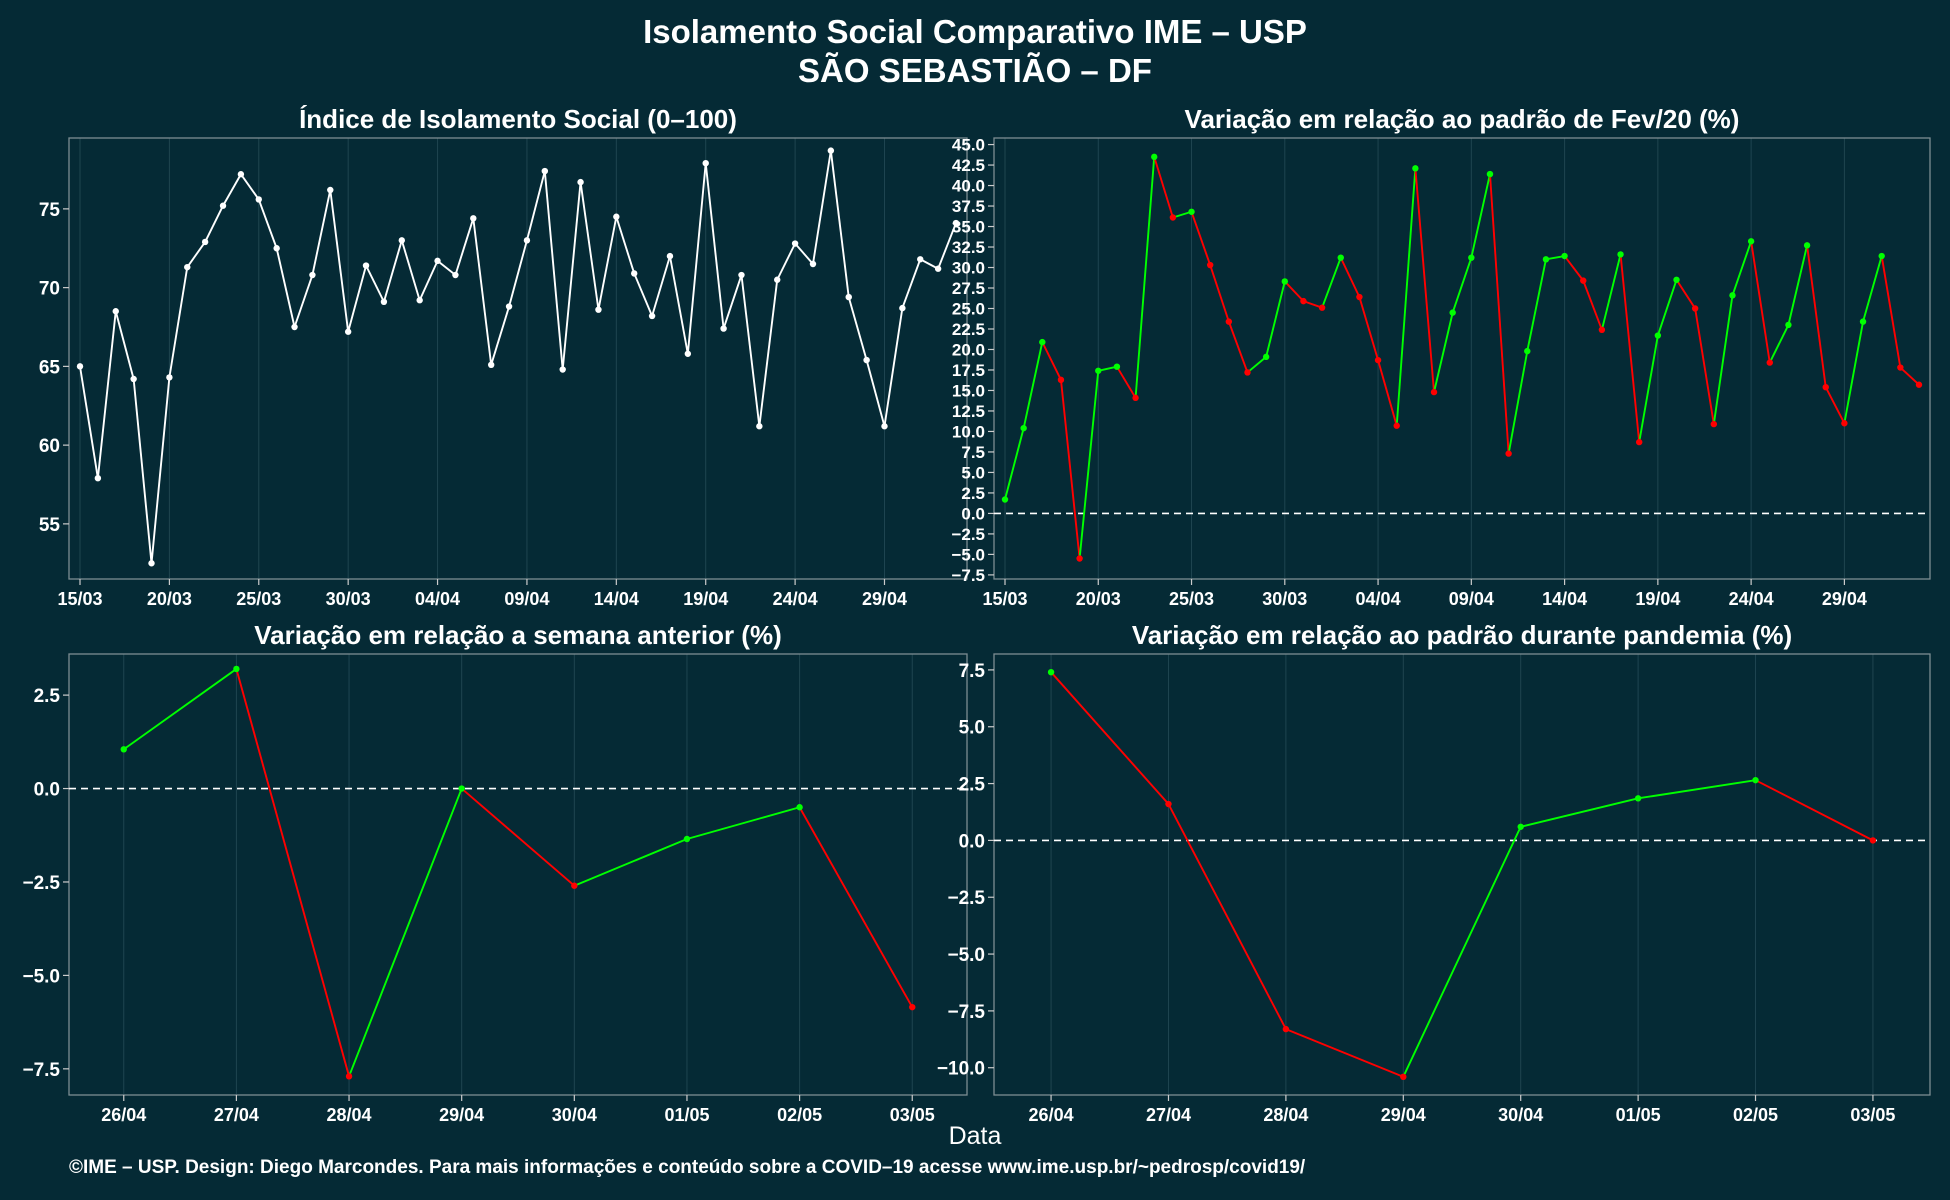  What do you see at coordinates (50, 210) in the screenshot?
I see `y-tick-label: 75` at bounding box center [50, 210].